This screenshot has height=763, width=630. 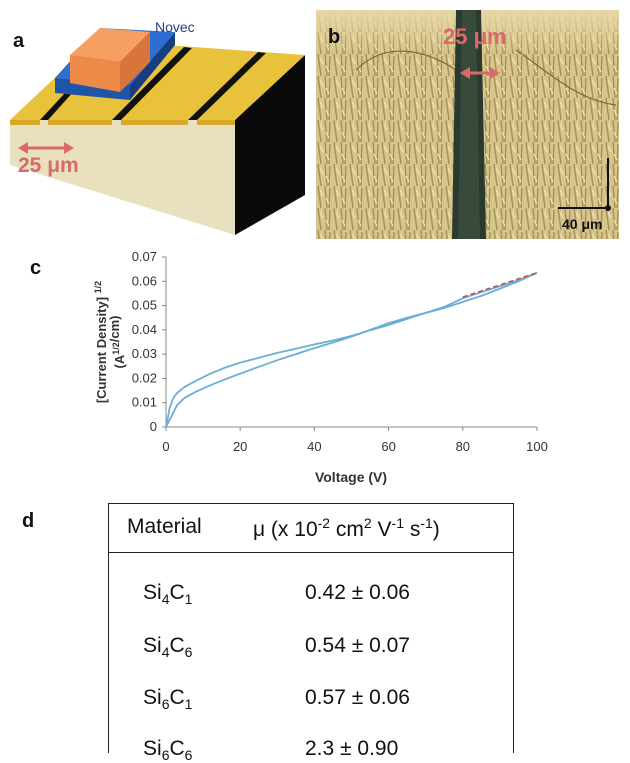 I want to click on y-axis-label-line1: [Current Density] 1/2, so click(x=101, y=342).